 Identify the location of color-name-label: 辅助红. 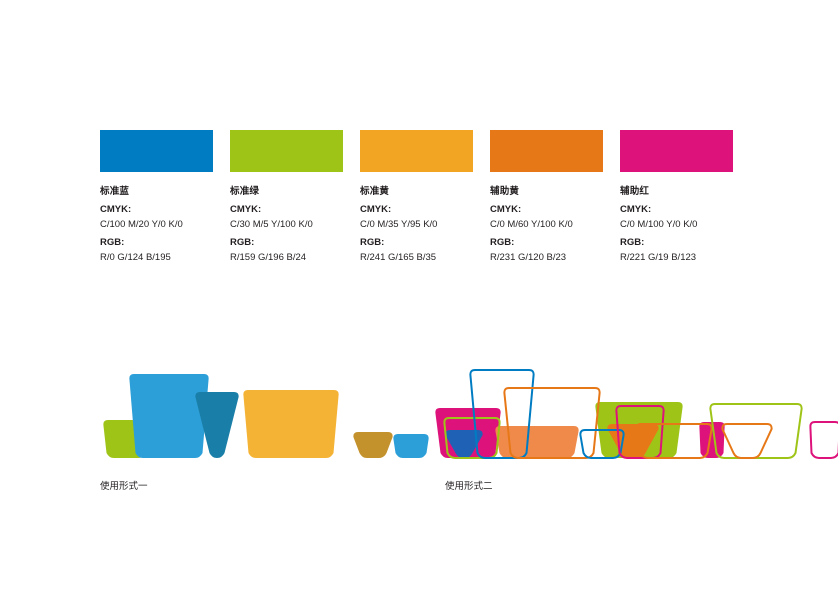
(635, 191).